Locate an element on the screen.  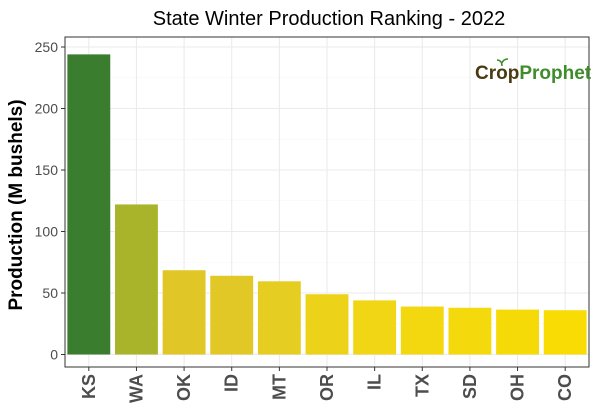
y-tick-label: 100 is located at coordinates (47, 232).